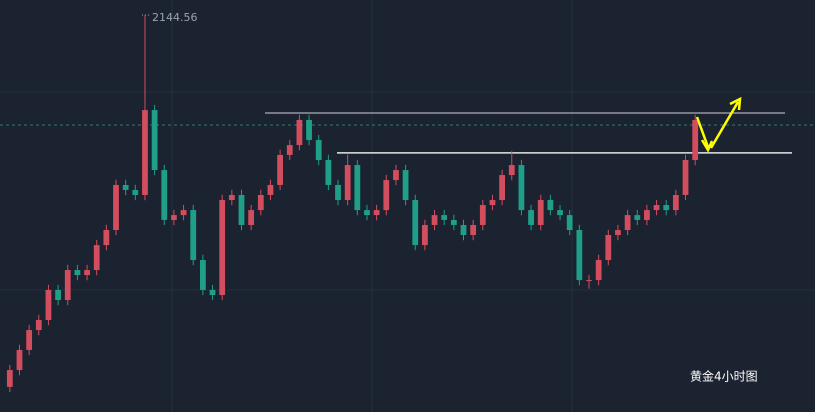 The height and width of the screenshot is (412, 815). Describe the element at coordinates (175, 17) in the screenshot. I see `high-label: 2144.56` at that location.